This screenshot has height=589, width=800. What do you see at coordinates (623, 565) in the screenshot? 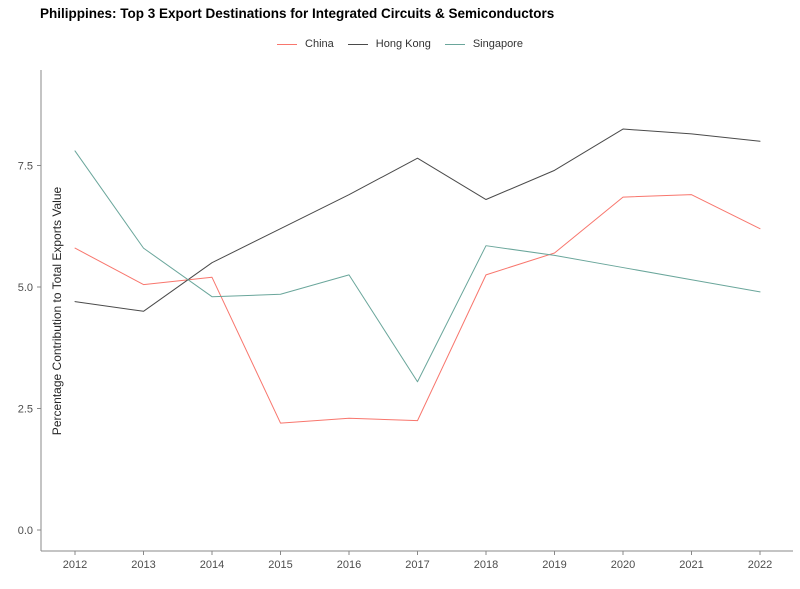
I see `x-tick-label: 2020` at bounding box center [623, 565].